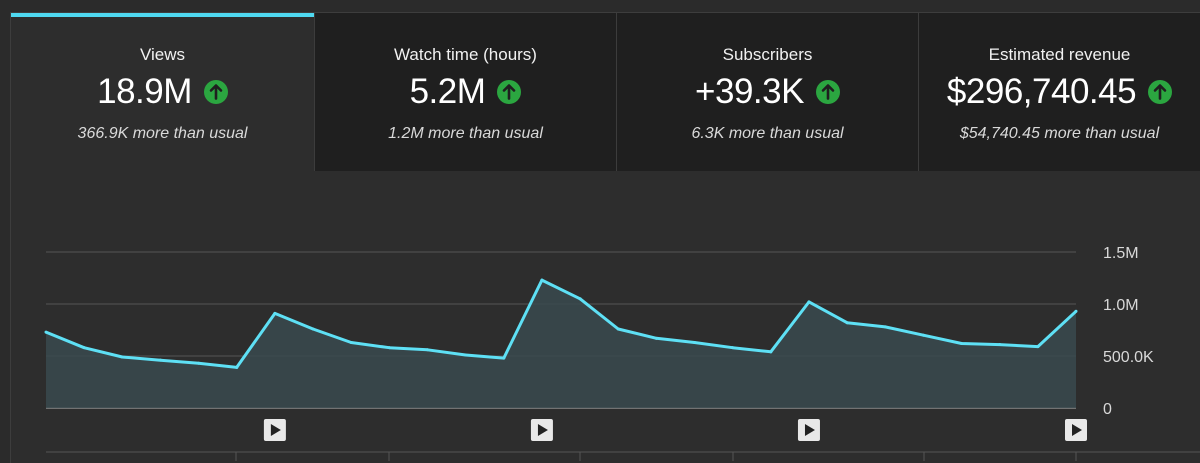  Describe the element at coordinates (144, 91) in the screenshot. I see `tab-value: 18.9M` at that location.